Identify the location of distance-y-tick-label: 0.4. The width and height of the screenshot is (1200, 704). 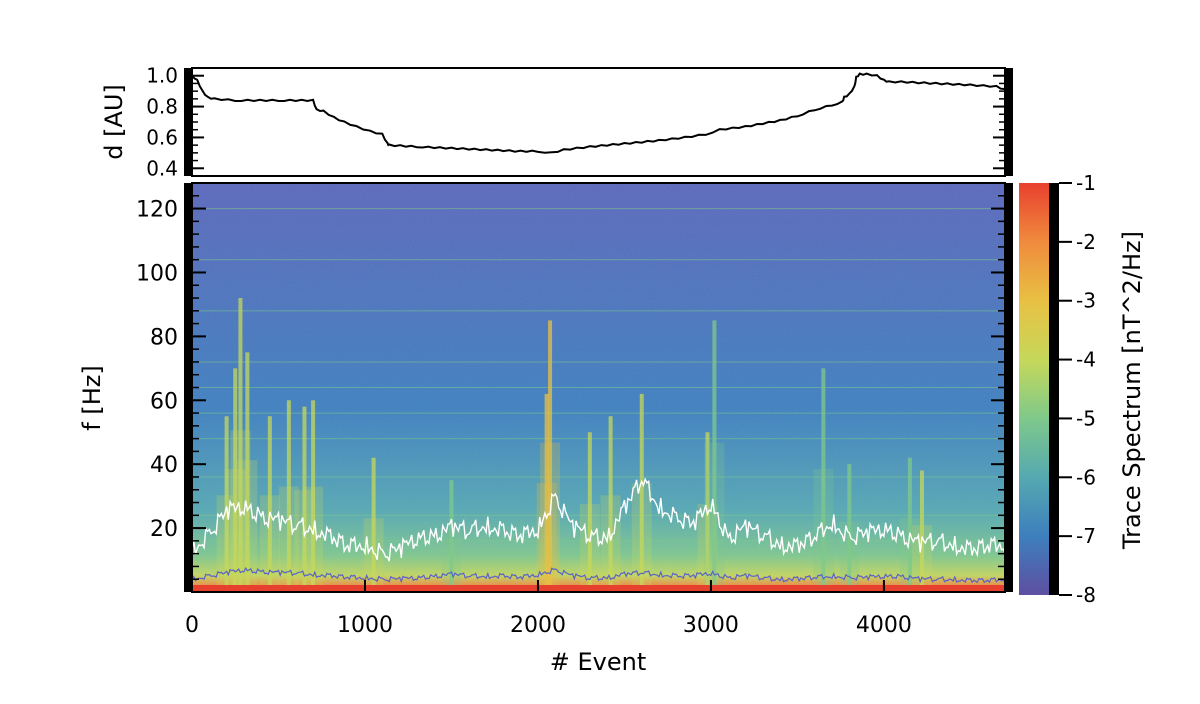
(162, 168).